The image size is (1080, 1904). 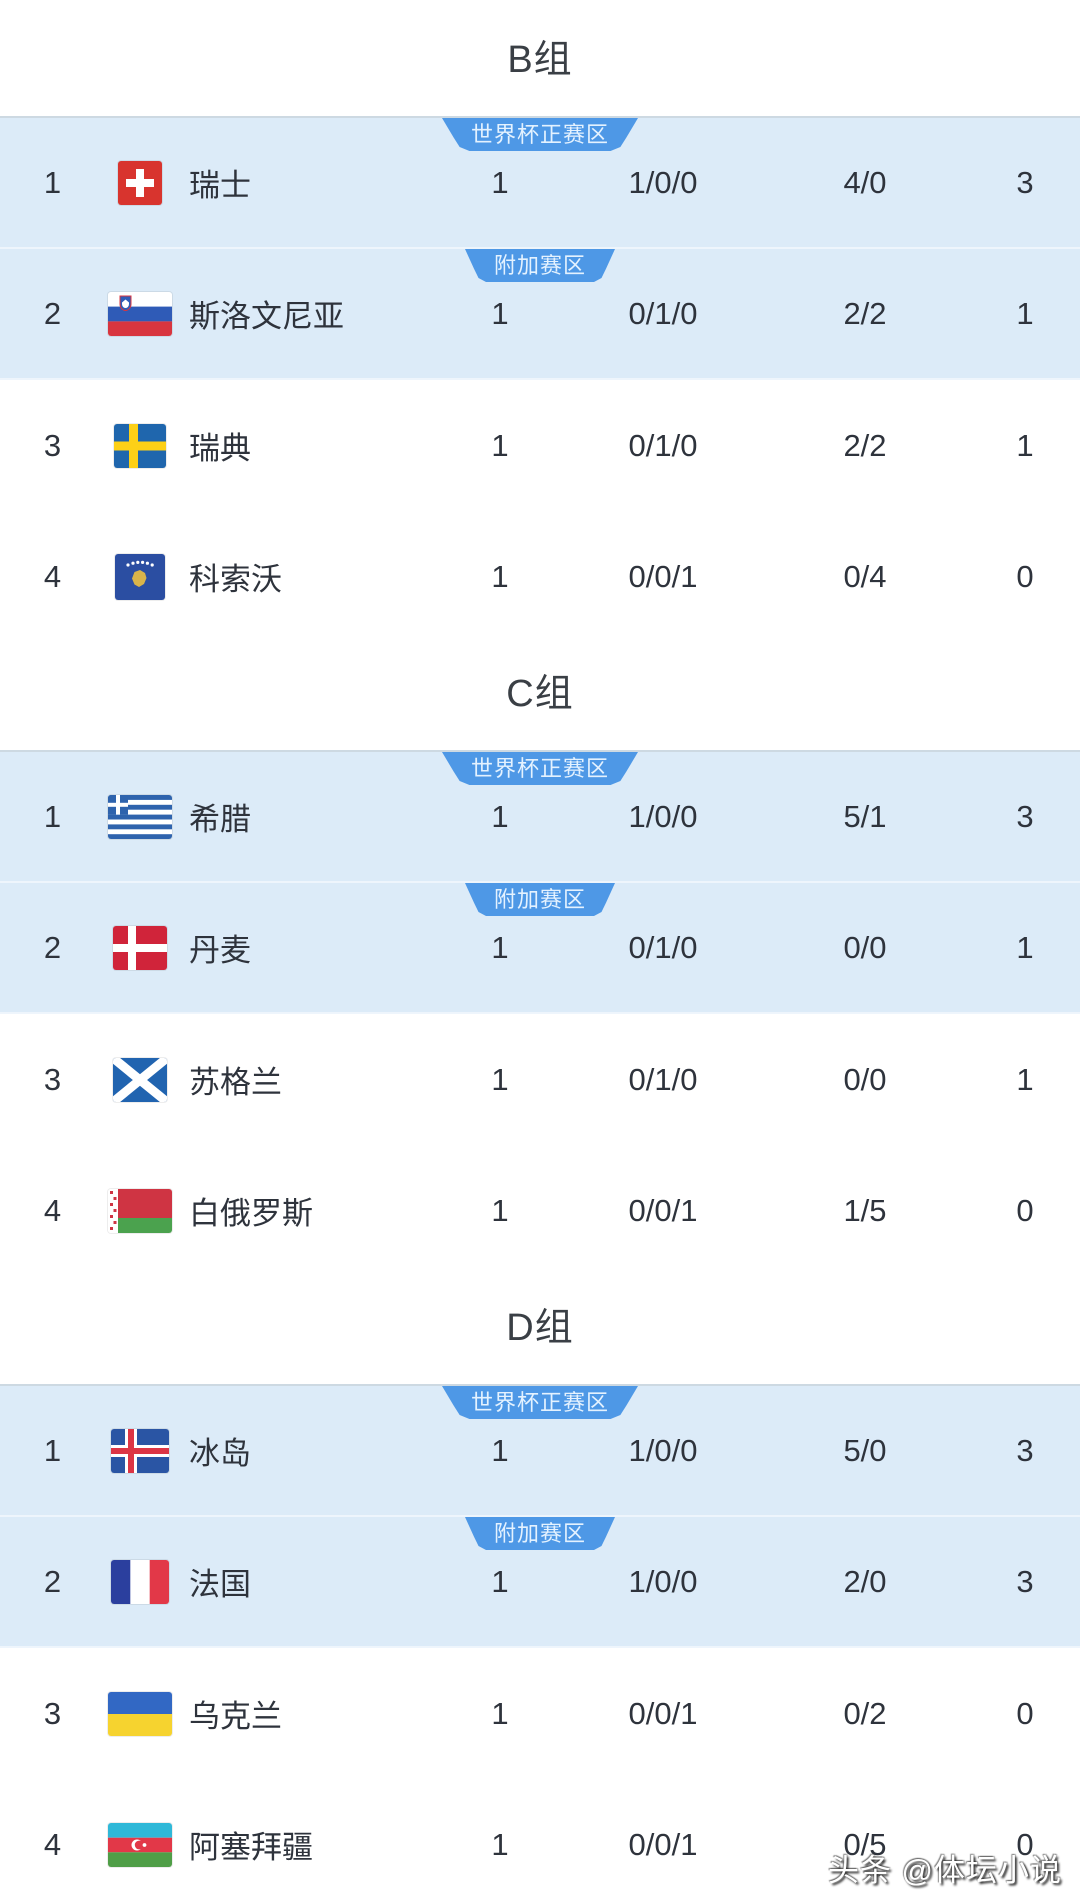 What do you see at coordinates (540, 817) in the screenshot?
I see `team-row: 世界杯正赛区 1 希腊 1 1/0/0 5/1 3` at bounding box center [540, 817].